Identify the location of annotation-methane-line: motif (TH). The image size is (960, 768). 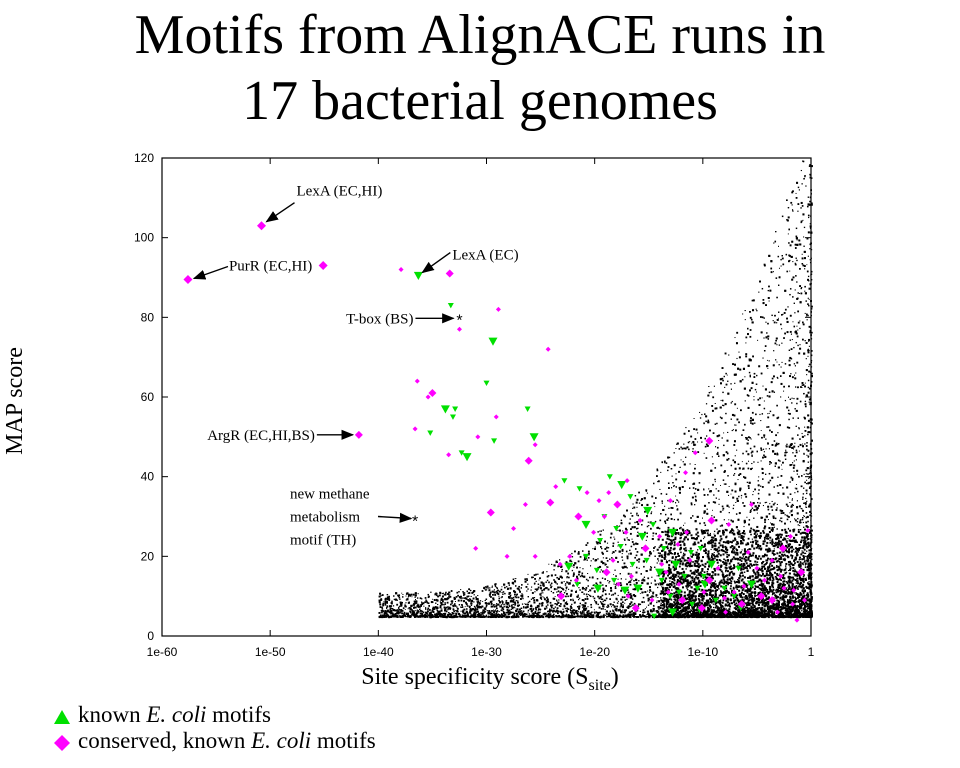
(323, 541).